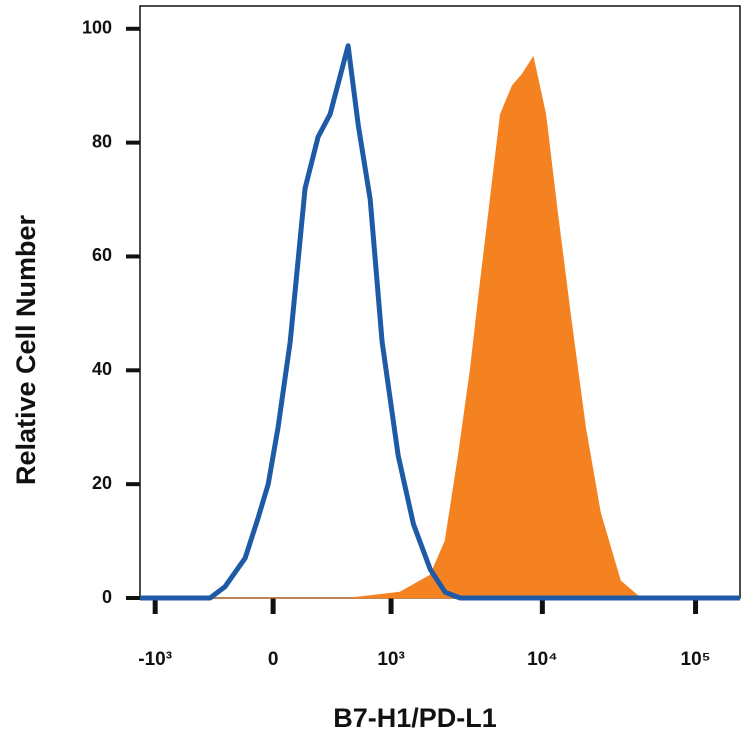 This screenshot has height=745, width=743. Describe the element at coordinates (107, 597) in the screenshot. I see `y-tick-label: 0` at that location.